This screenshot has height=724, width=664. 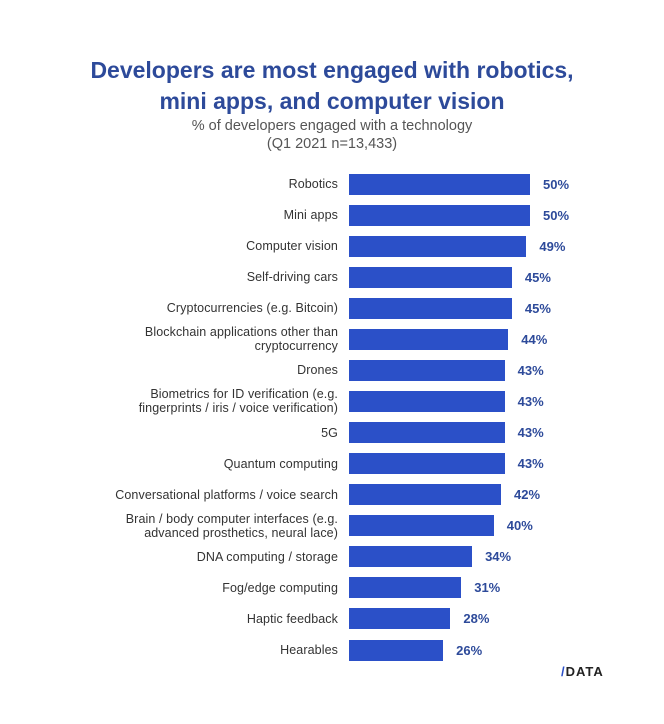 I want to click on category-label: Fog/edge computing, so click(x=280, y=587).